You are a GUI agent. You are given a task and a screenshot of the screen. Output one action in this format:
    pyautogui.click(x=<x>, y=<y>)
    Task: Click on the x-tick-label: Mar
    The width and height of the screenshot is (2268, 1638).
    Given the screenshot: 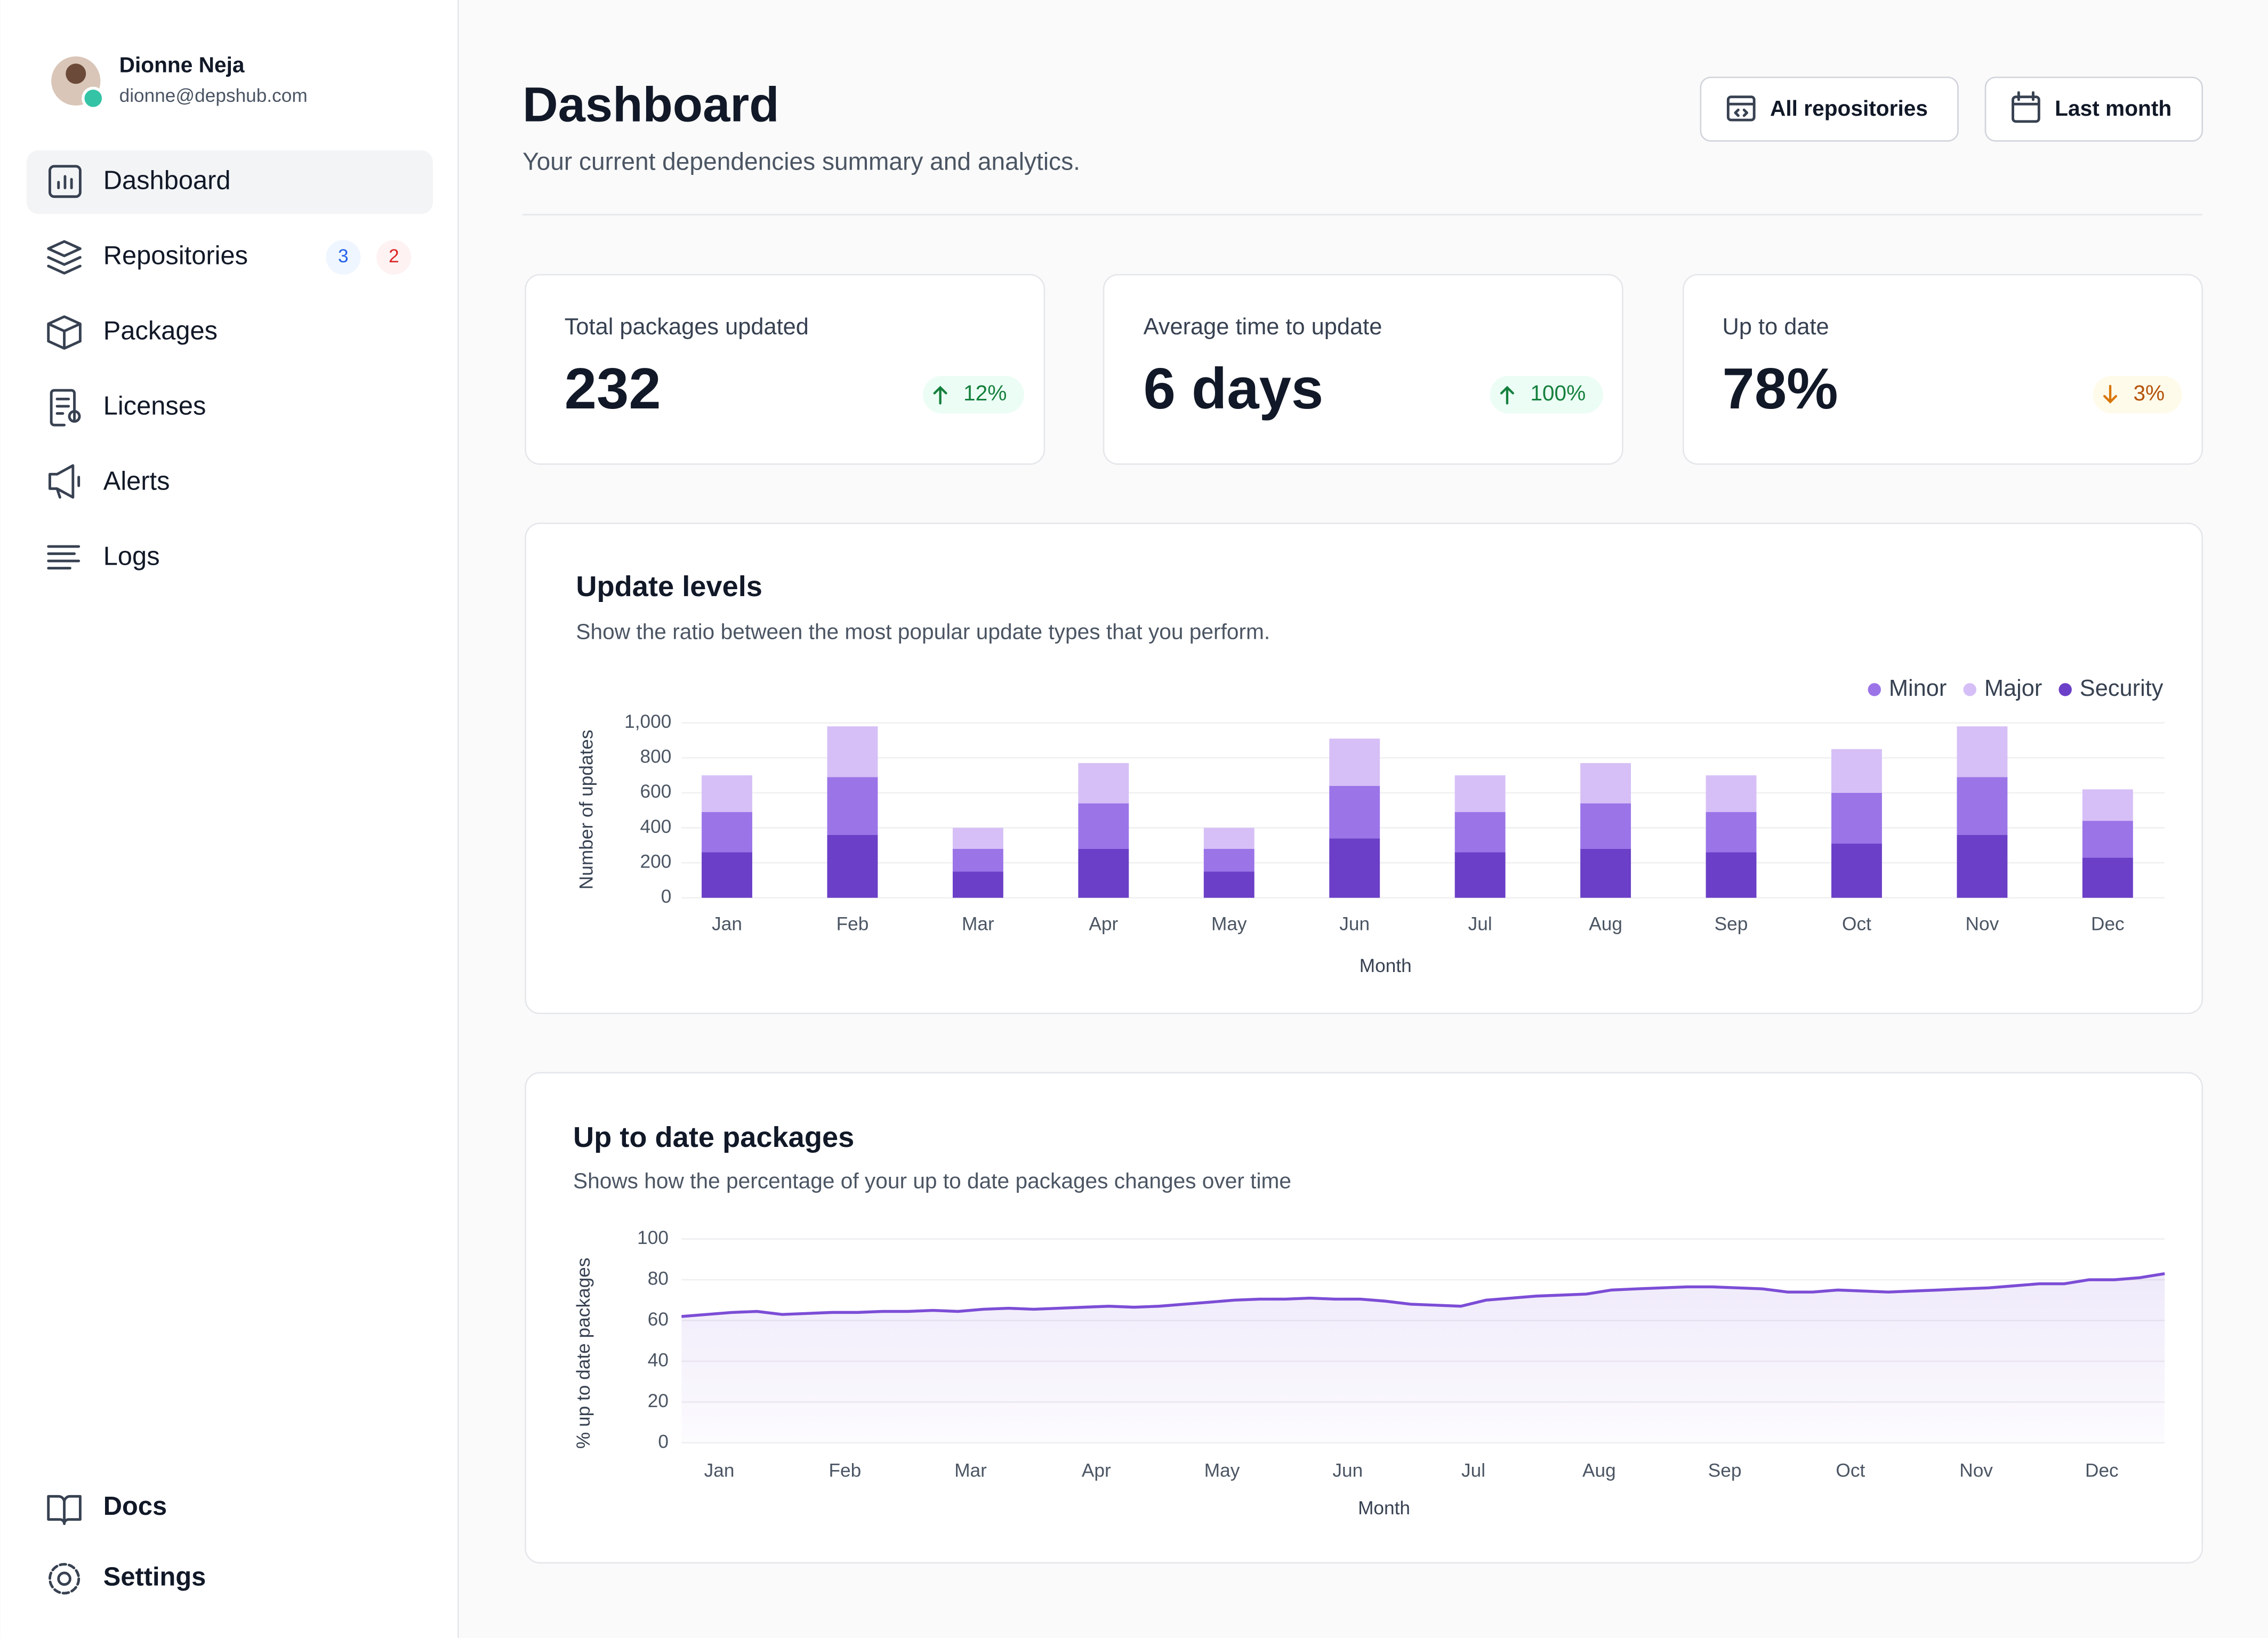 What is the action you would take?
    pyautogui.click(x=978, y=924)
    